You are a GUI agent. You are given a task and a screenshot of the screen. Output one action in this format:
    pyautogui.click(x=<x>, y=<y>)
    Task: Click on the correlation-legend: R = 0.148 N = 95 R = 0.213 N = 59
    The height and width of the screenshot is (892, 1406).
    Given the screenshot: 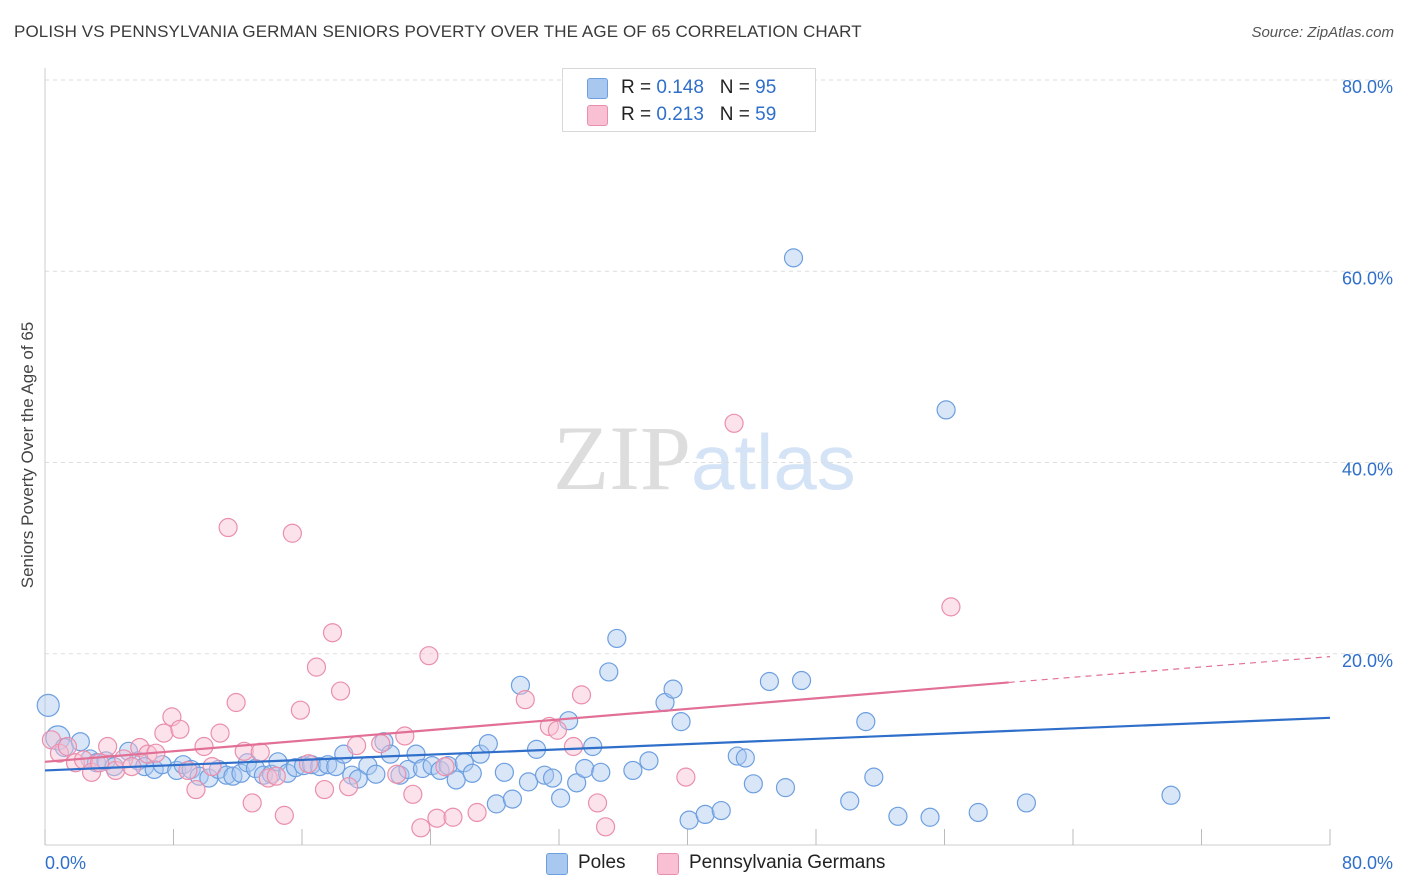 What is the action you would take?
    pyautogui.click(x=689, y=100)
    